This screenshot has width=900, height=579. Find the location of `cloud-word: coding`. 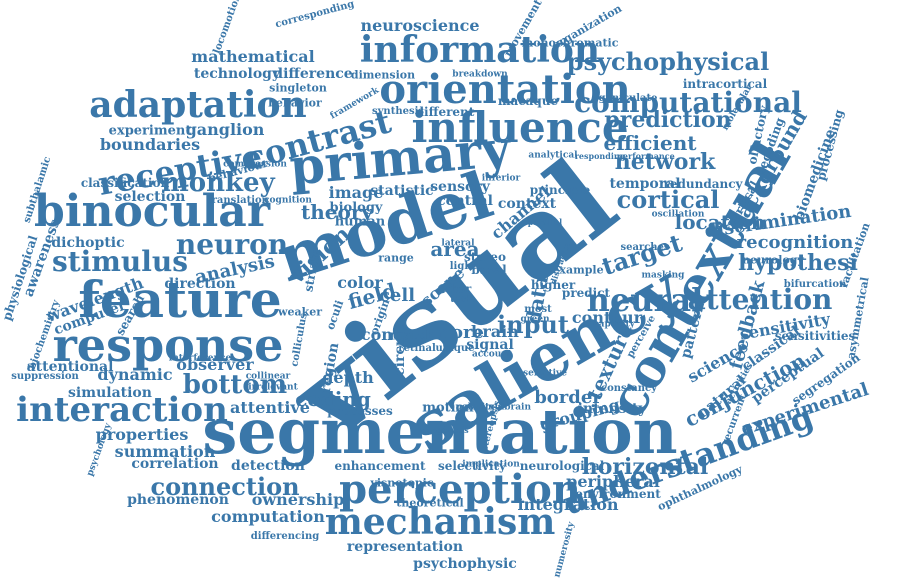

cloud-word: coding is located at coordinates (333, 399).